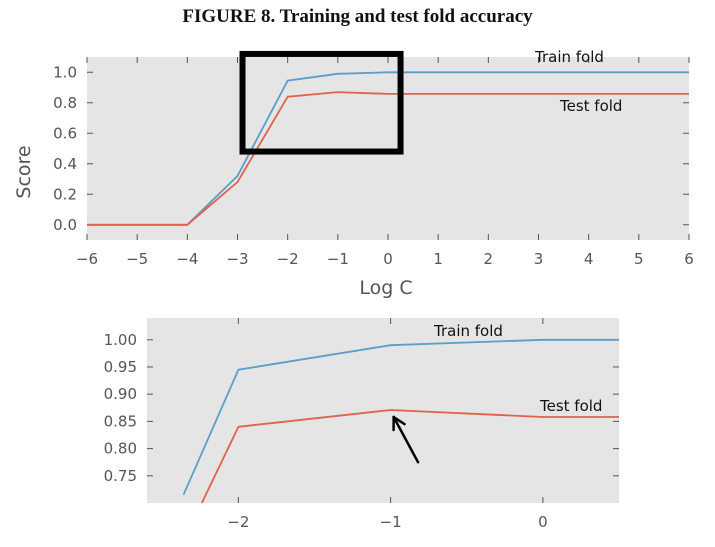  I want to click on panel2-ytick-label: 0.85, so click(120, 421).